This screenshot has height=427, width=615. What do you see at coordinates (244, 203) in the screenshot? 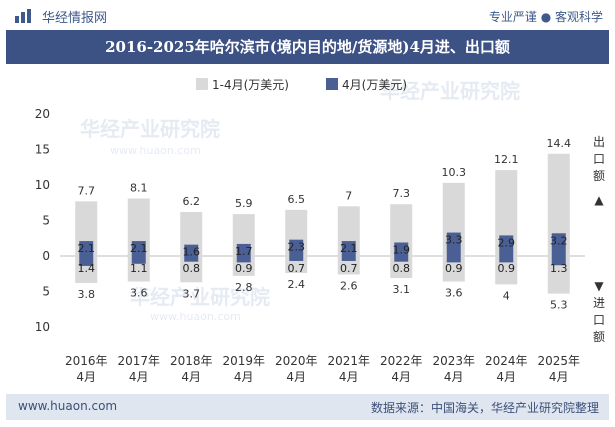
I see `value-label-1-4-export: 5.9` at bounding box center [244, 203].